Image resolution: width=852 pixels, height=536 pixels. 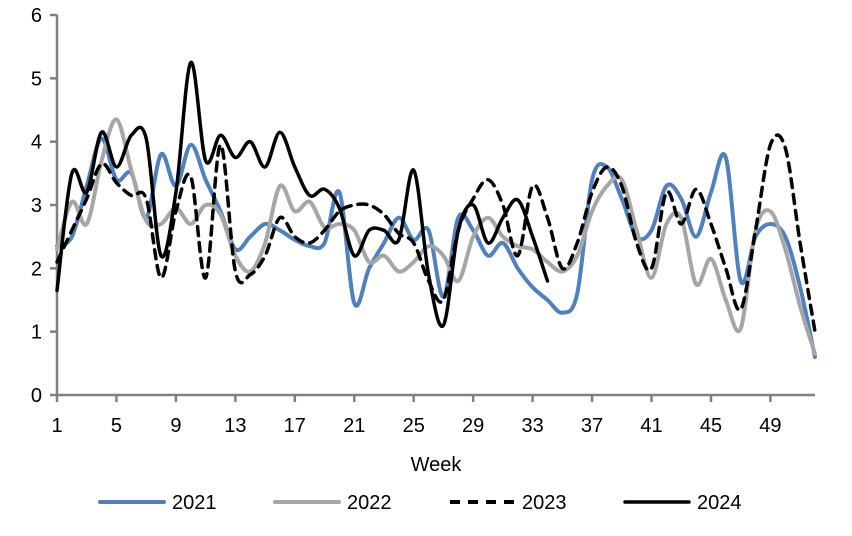 What do you see at coordinates (592, 426) in the screenshot?
I see `x-tick-label: 37` at bounding box center [592, 426].